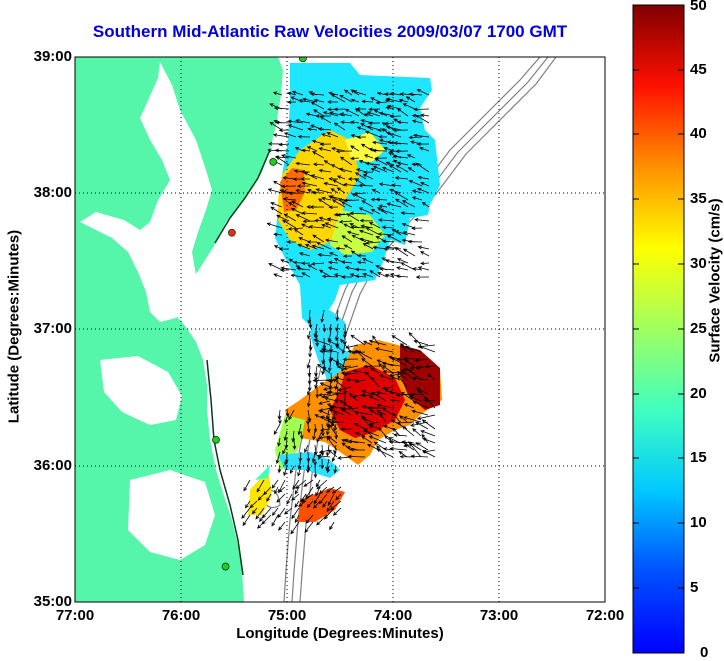 Image resolution: width=724 pixels, height=661 pixels. I want to click on x-tick-label: 72:00, so click(605, 615).